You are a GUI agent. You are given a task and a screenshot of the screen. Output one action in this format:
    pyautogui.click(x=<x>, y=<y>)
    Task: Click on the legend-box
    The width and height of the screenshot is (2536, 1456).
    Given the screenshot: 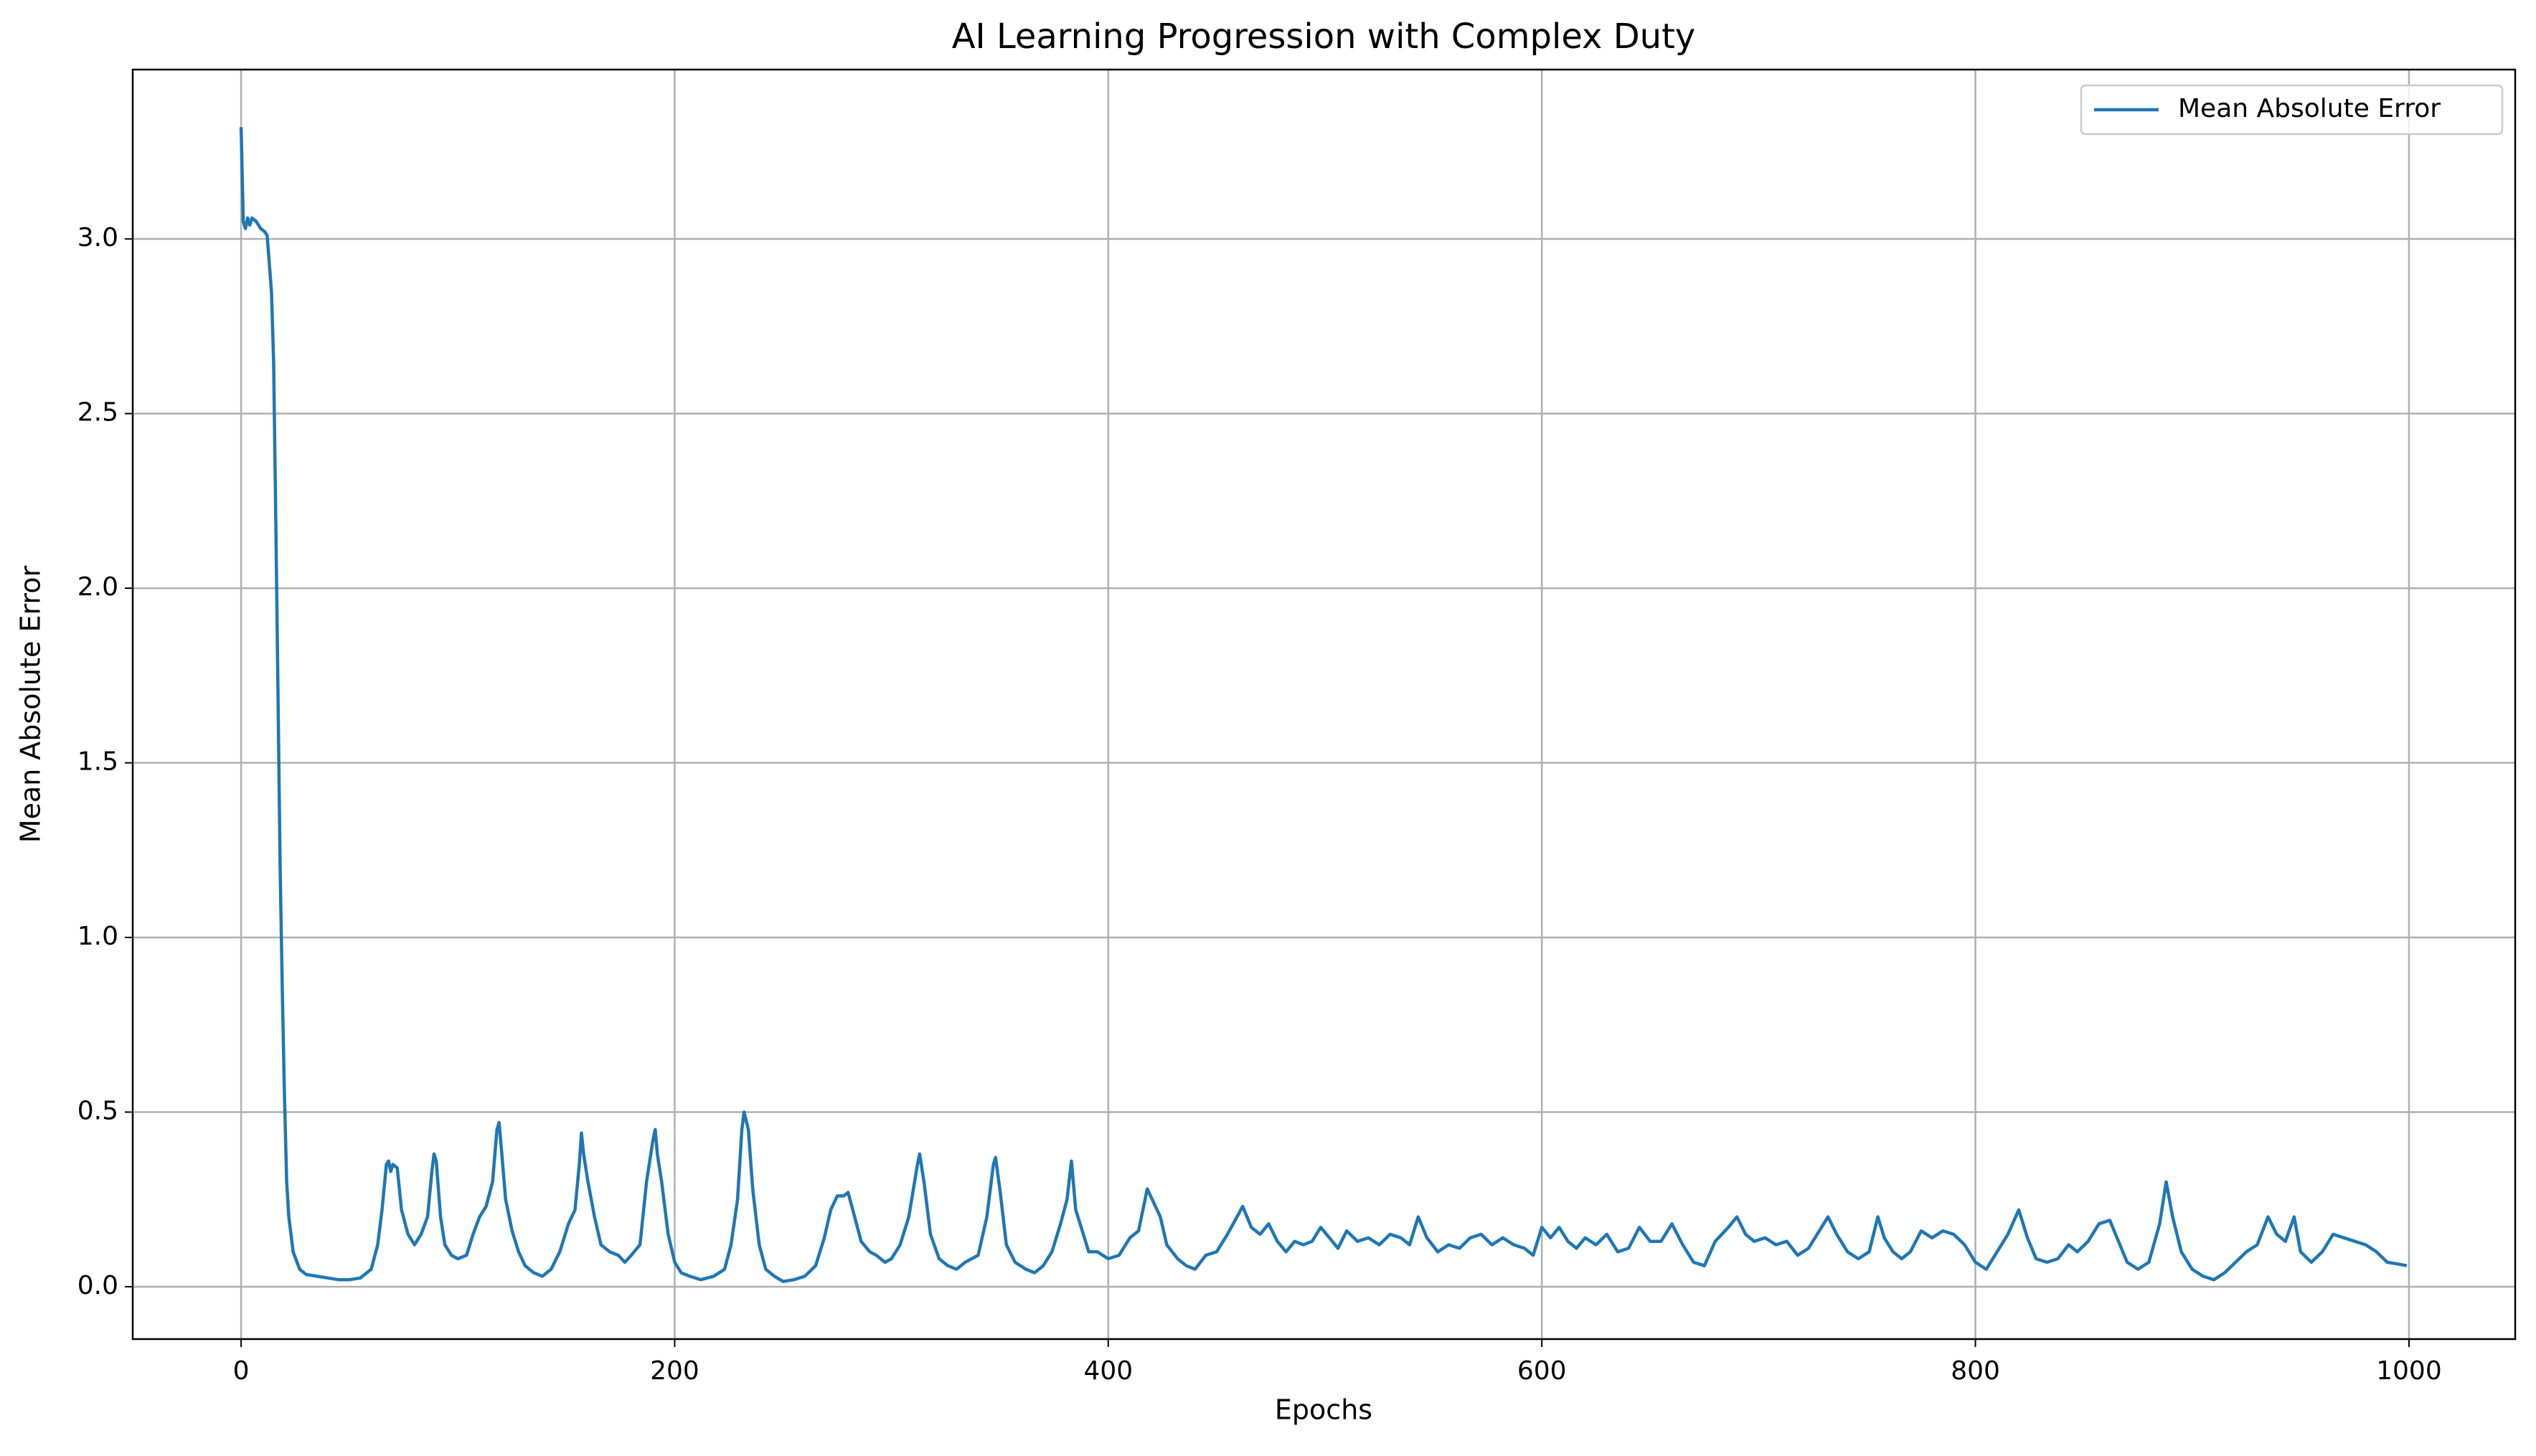 What is the action you would take?
    pyautogui.click(x=2292, y=110)
    